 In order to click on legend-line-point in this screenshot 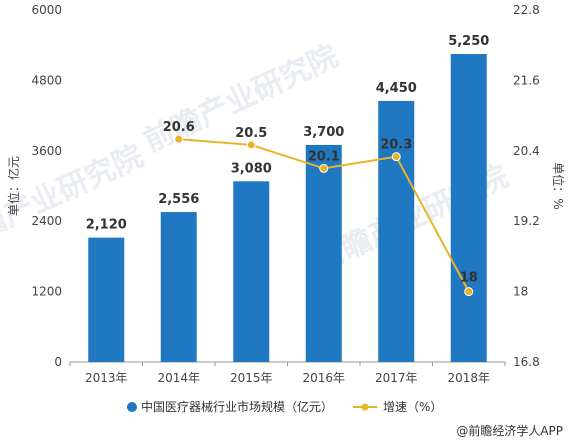, I will do `click(365, 407)`.